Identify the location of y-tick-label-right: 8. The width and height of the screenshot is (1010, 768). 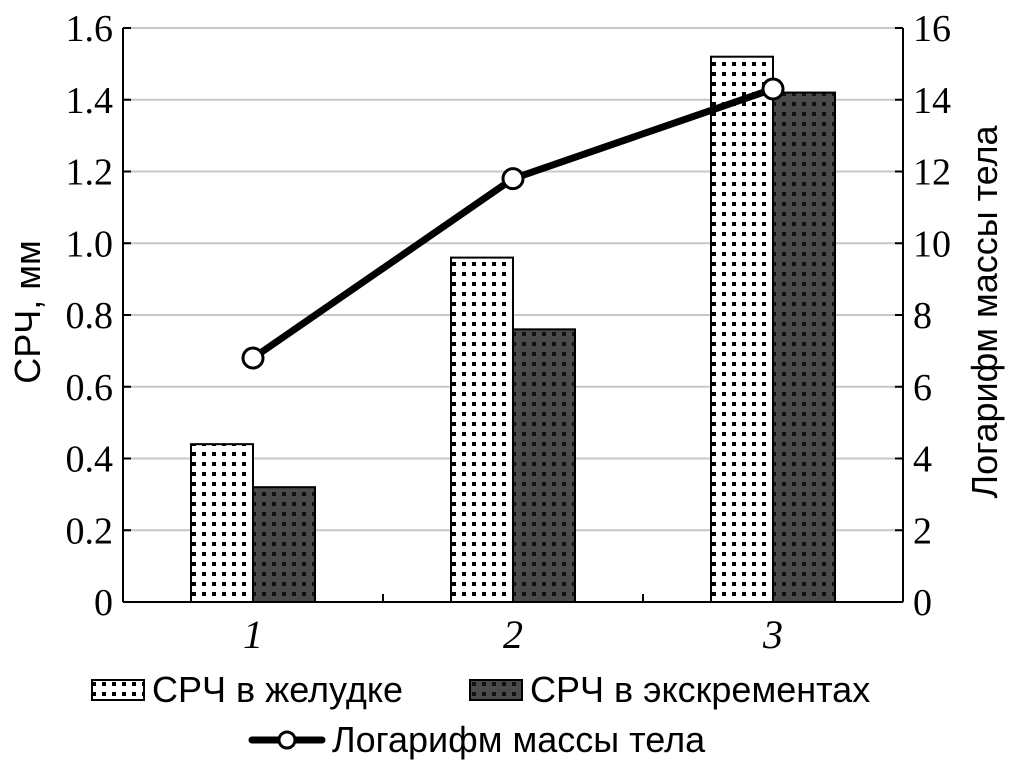
(922, 316).